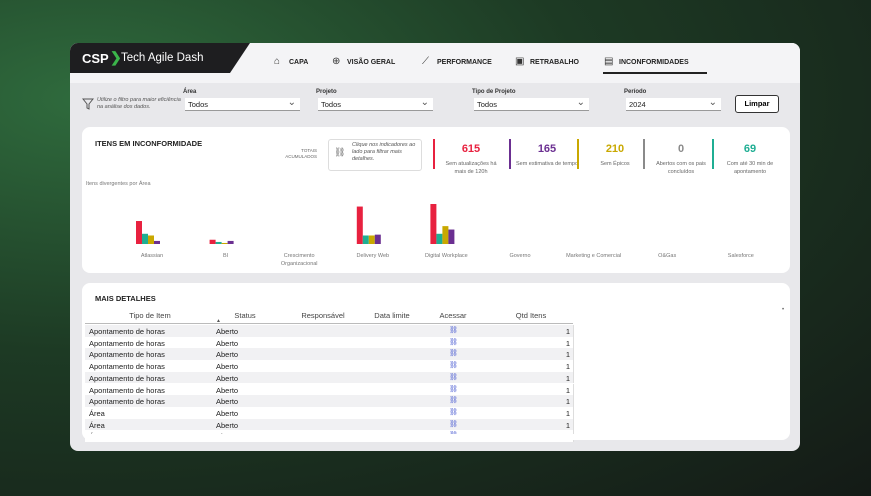 The height and width of the screenshot is (496, 871). What do you see at coordinates (329, 323) in the screenshot?
I see `header-rule` at bounding box center [329, 323].